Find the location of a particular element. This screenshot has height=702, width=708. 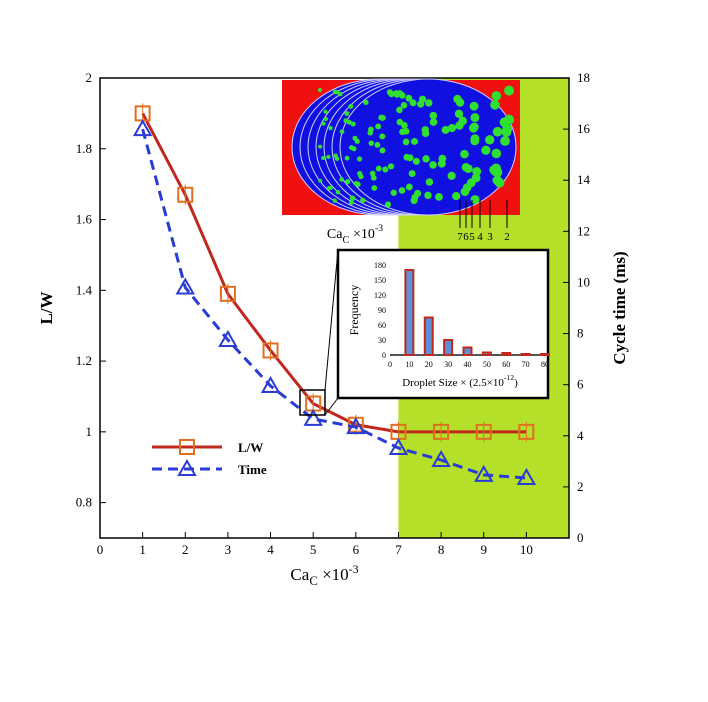

hist-x-tick-label: 30 is located at coordinates (448, 364).